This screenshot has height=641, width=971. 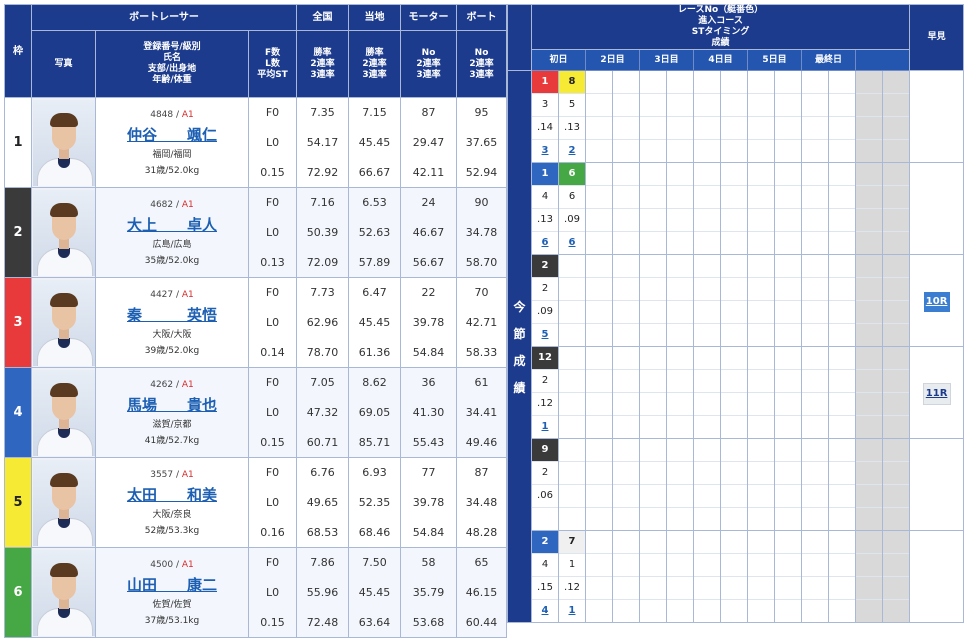 What do you see at coordinates (272, 592) in the screenshot?
I see `racer-fl-cell: F0 L0 0.15` at bounding box center [272, 592].